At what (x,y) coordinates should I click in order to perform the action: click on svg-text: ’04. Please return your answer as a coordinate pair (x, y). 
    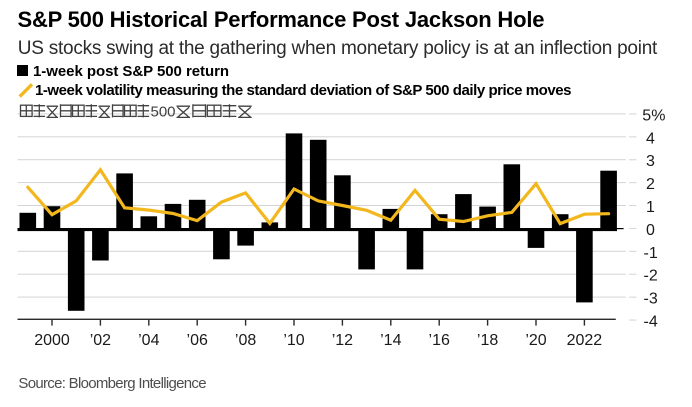
    Looking at the image, I should click on (148, 340).